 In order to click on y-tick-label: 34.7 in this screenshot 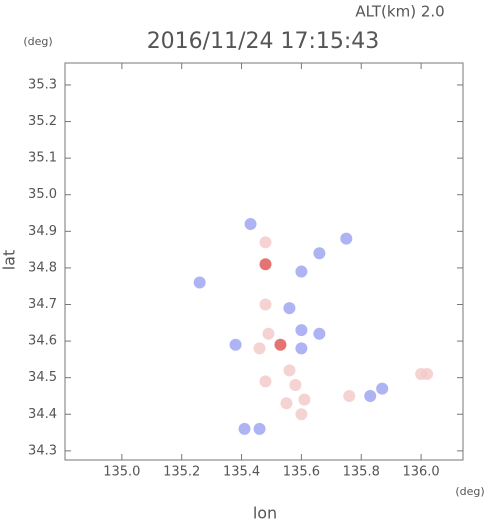, I will do `click(42, 304)`.